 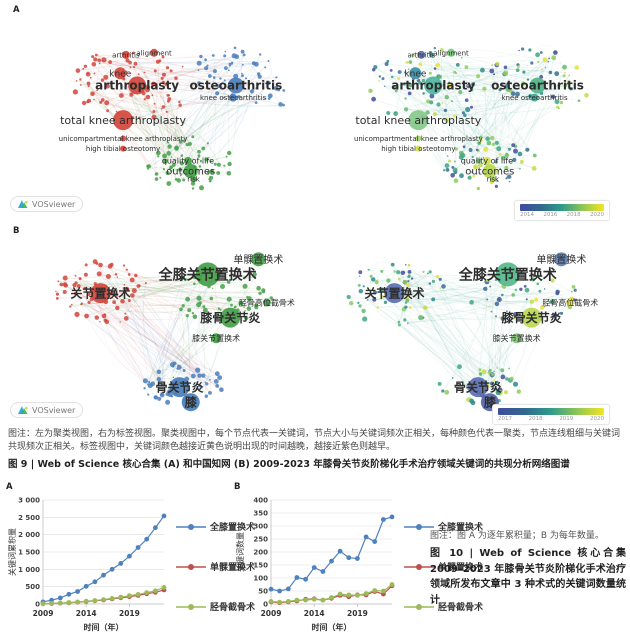 I want to click on colorbar-network-a: 2014 2016 2018 2020, so click(x=562, y=210).